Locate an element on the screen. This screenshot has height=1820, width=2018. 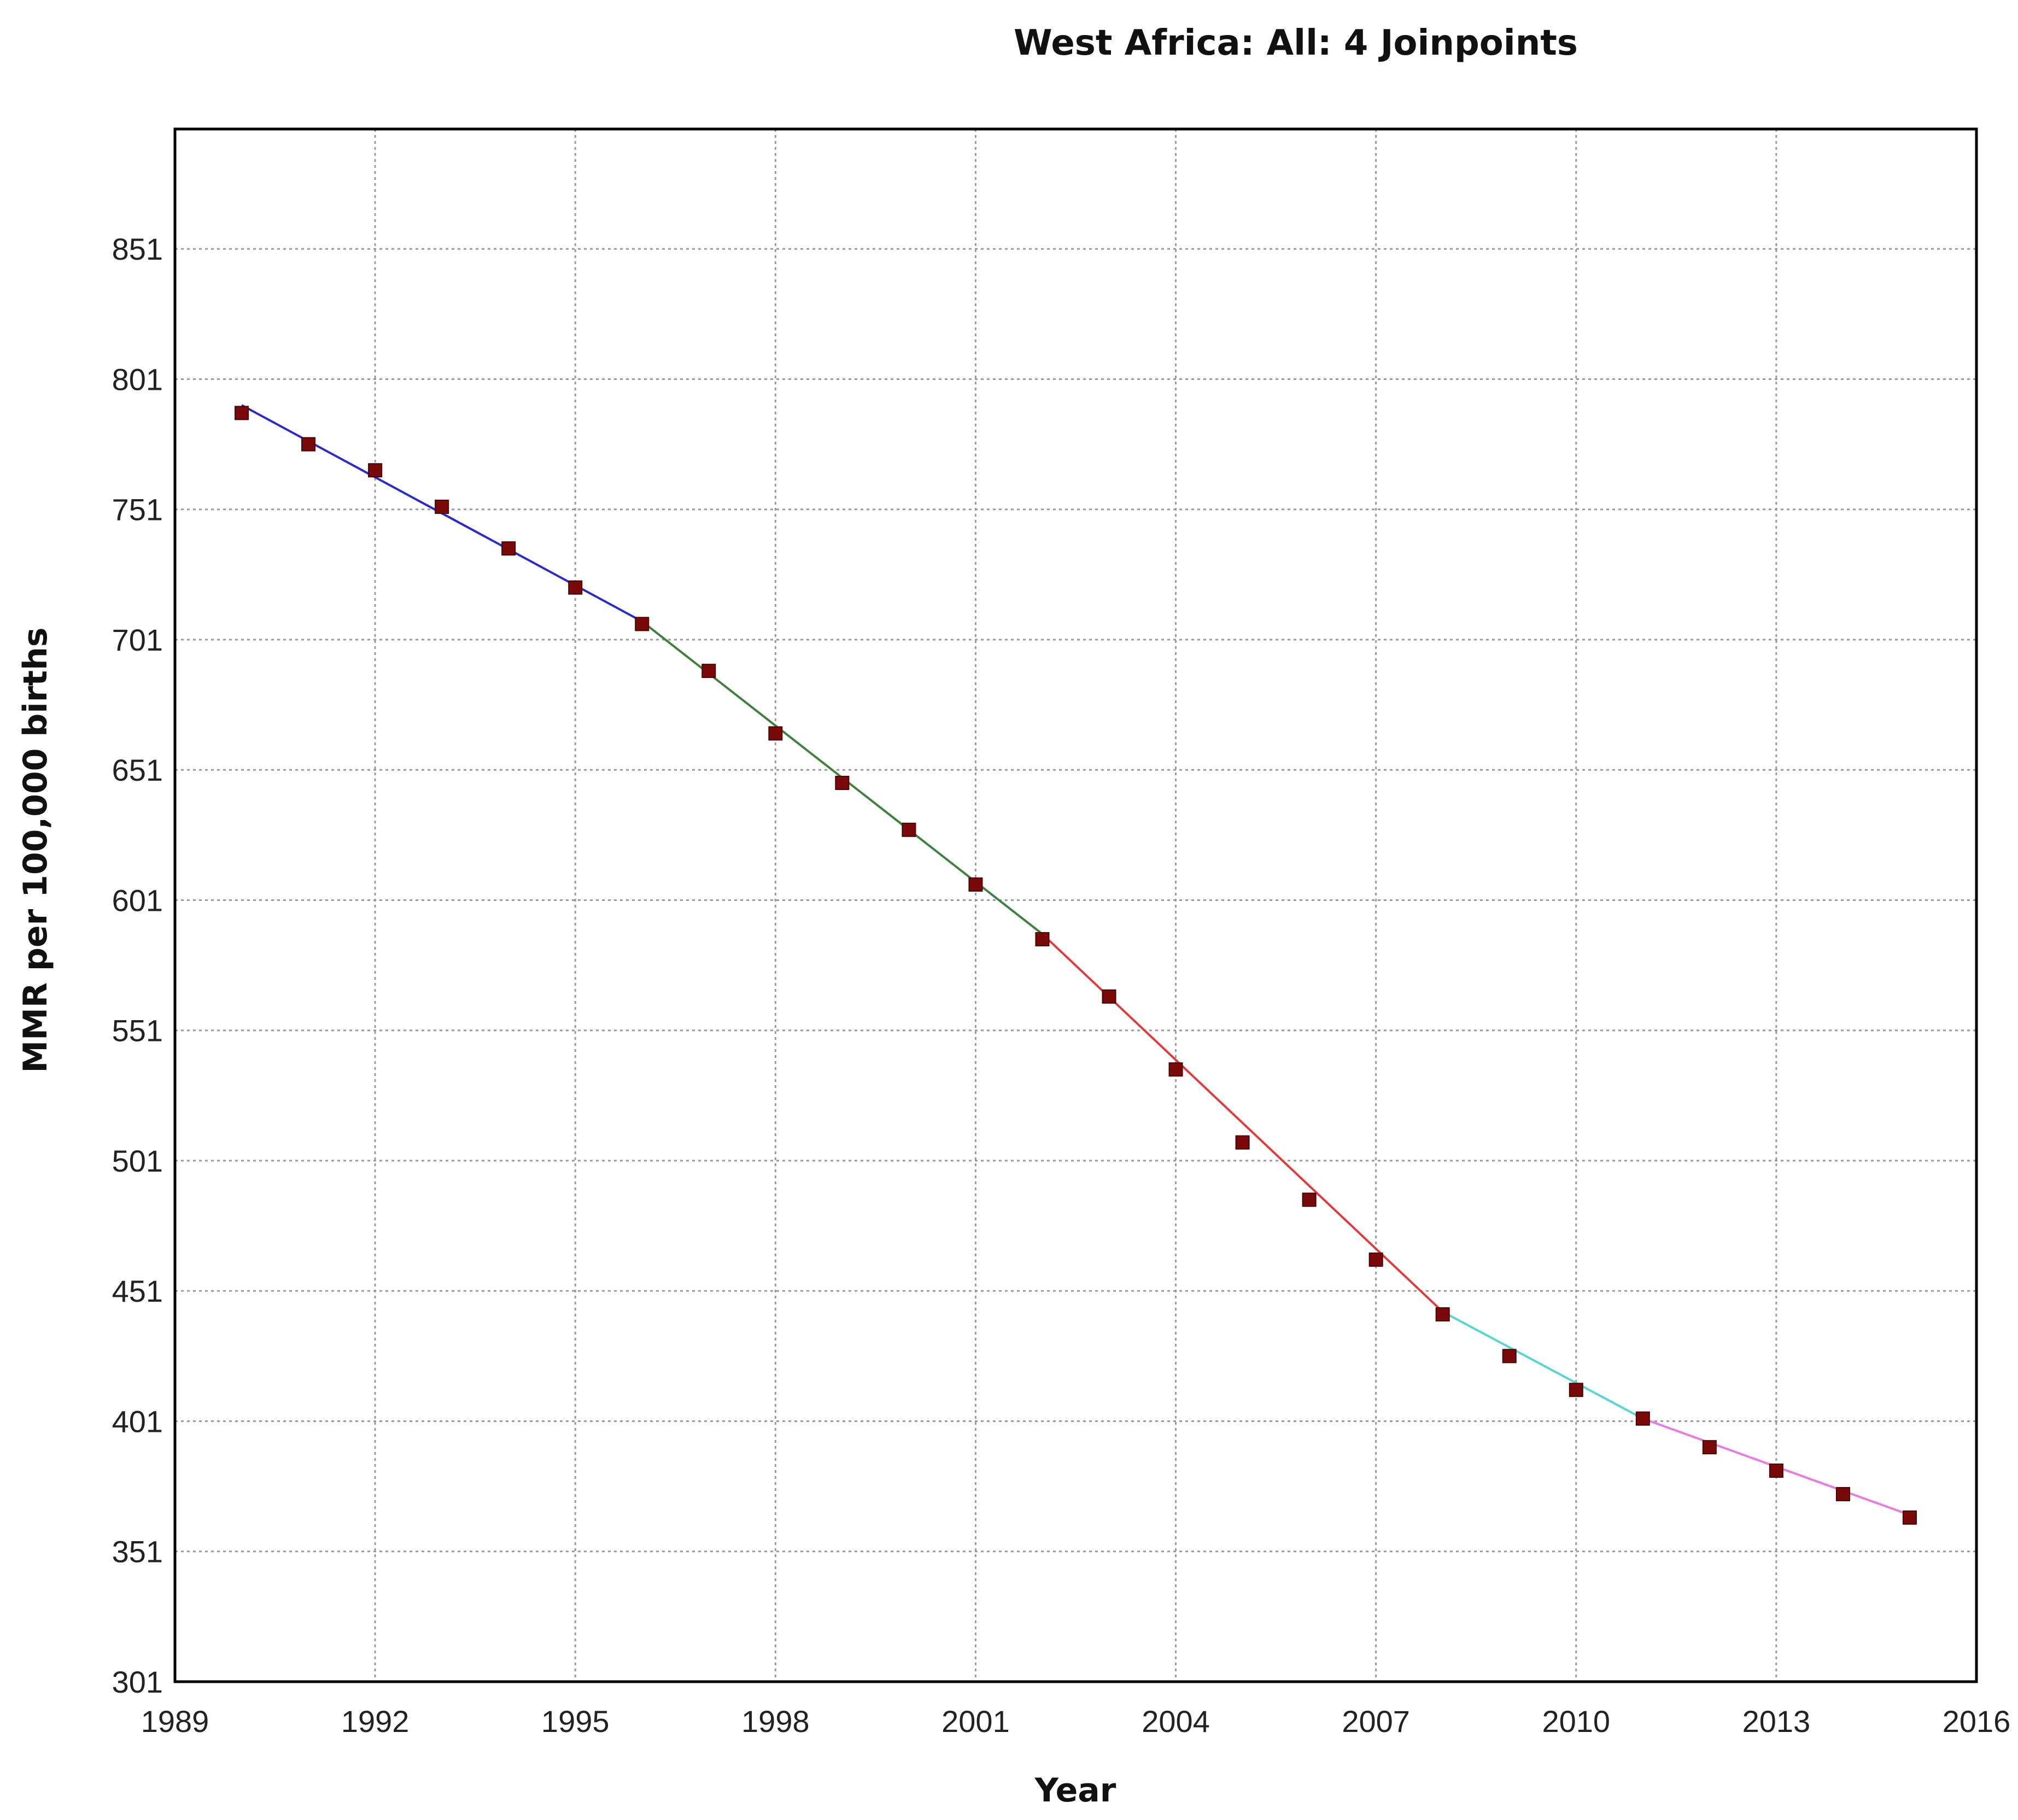
x-tick-label: 1998 is located at coordinates (775, 1721).